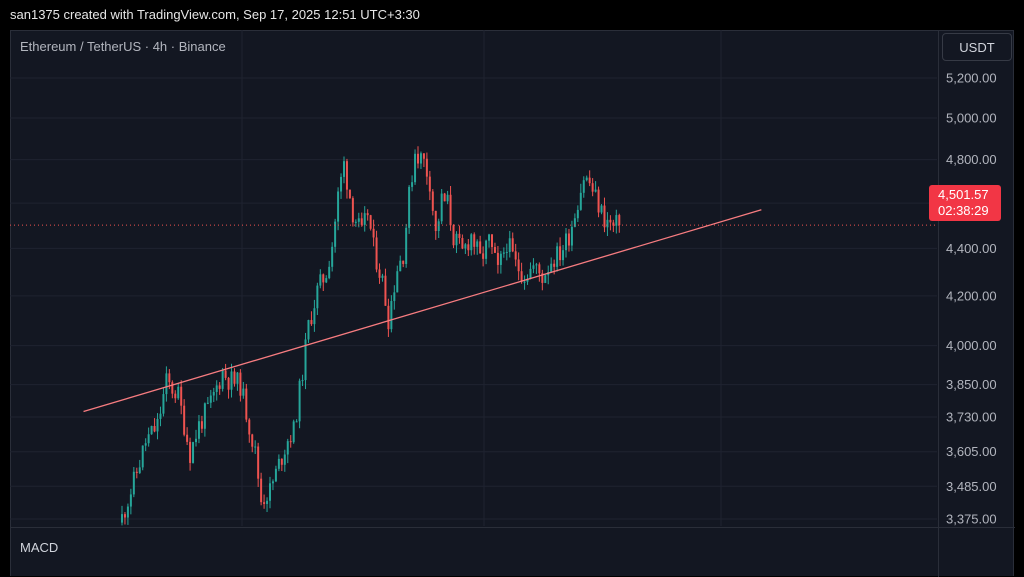 This screenshot has height=577, width=1024. What do you see at coordinates (971, 486) in the screenshot?
I see `price-tick-label: 3,485.00` at bounding box center [971, 486].